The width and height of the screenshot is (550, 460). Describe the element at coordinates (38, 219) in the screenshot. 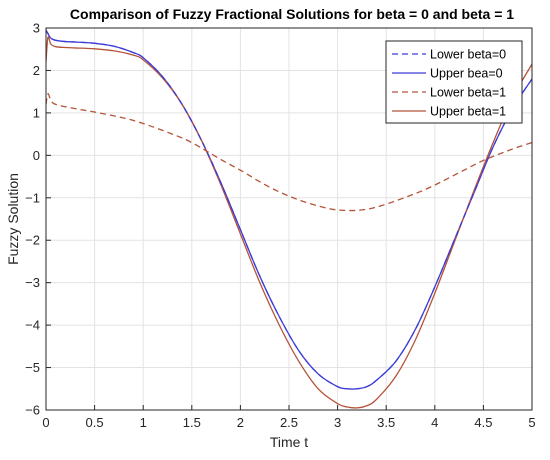

I see `y-axis-ticks: −6 −5 −4 −3 −2 −1 0 1 2 3` at that location.